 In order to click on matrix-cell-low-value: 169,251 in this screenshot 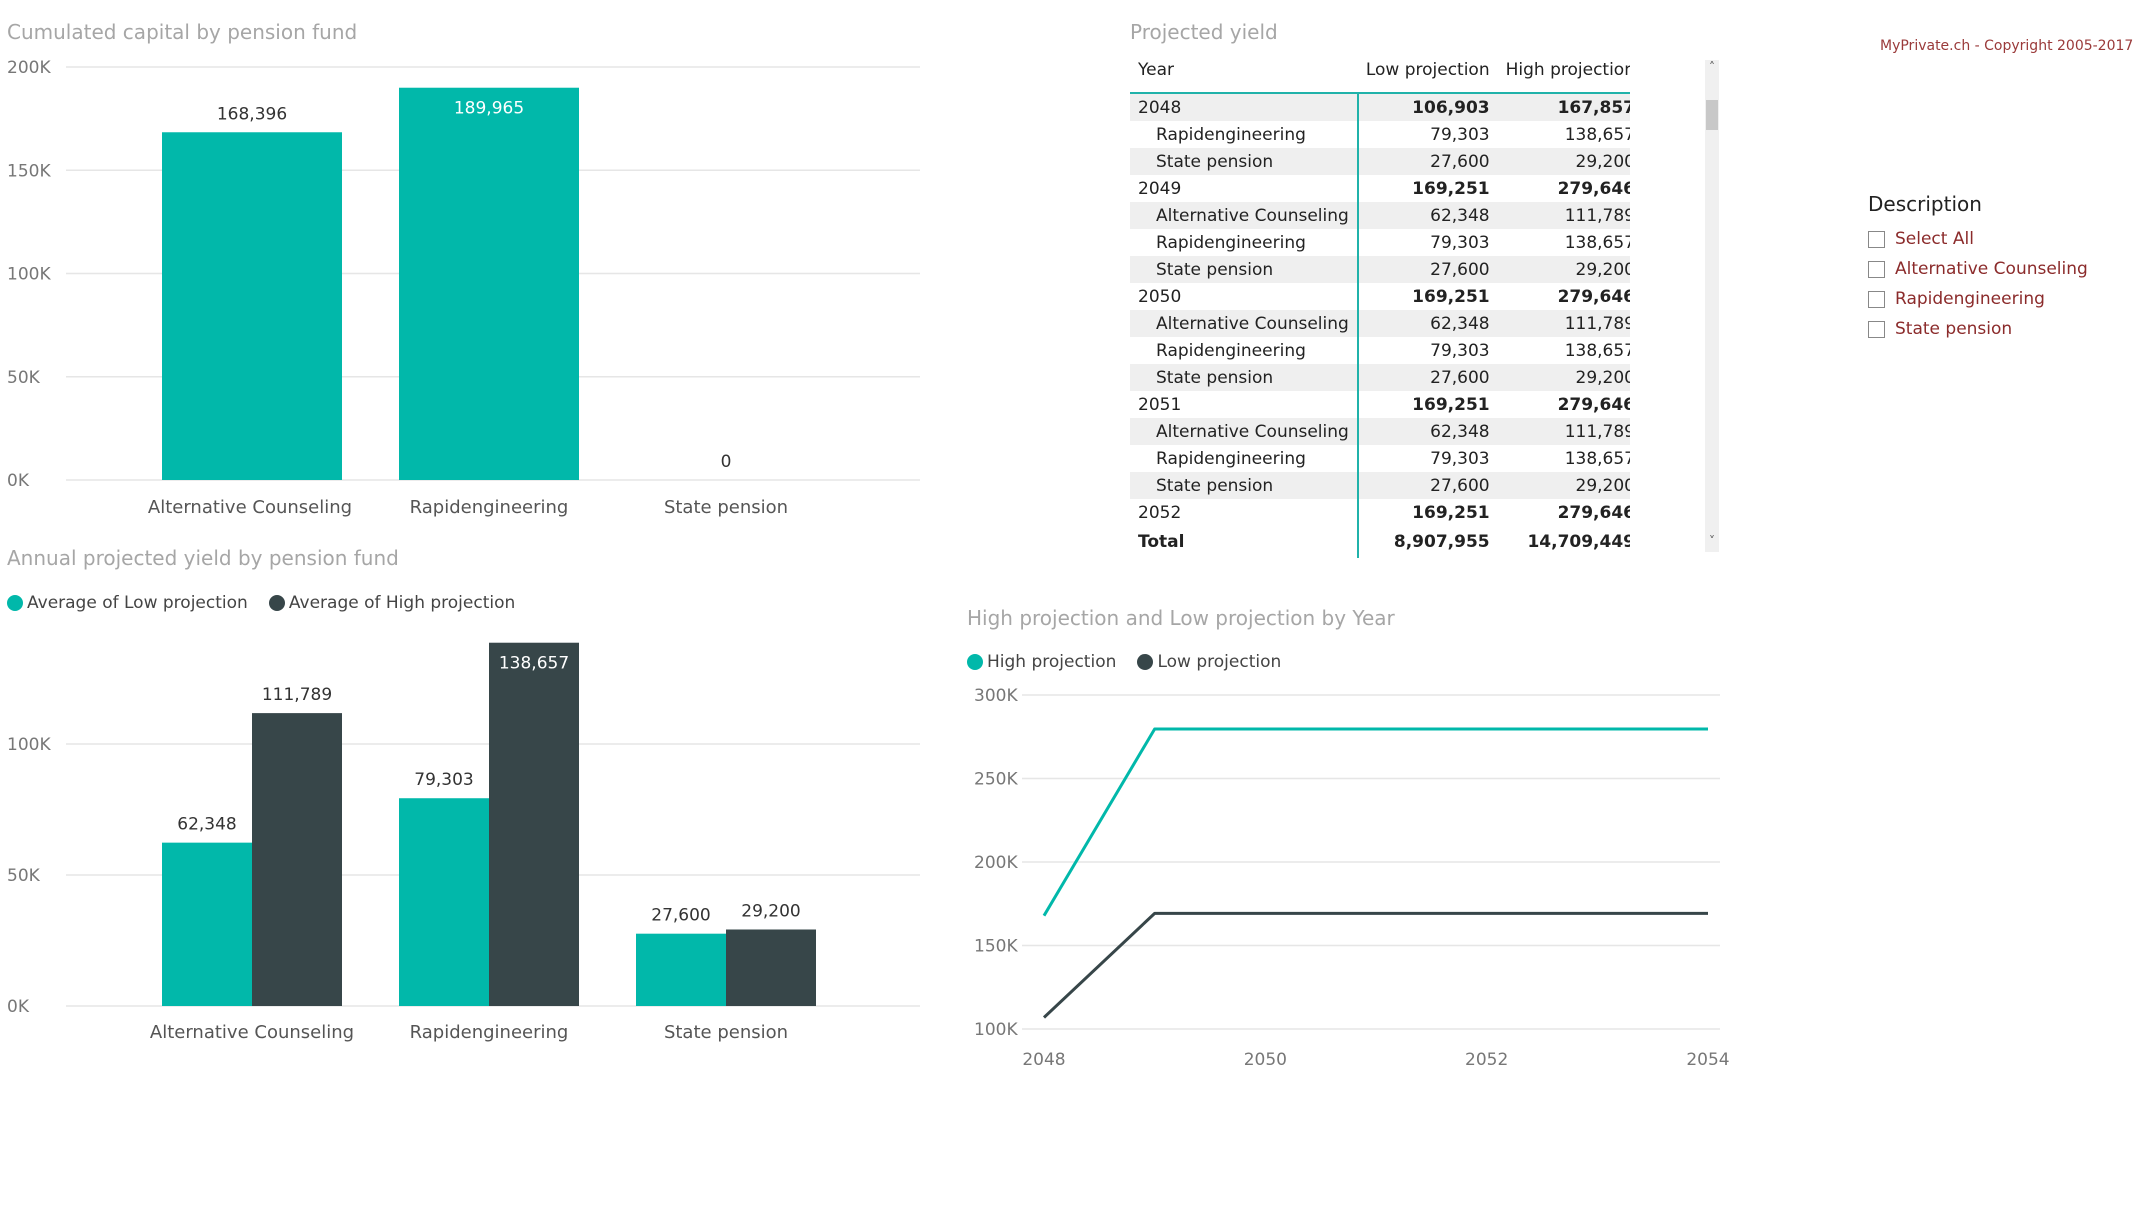, I will do `click(1451, 296)`.